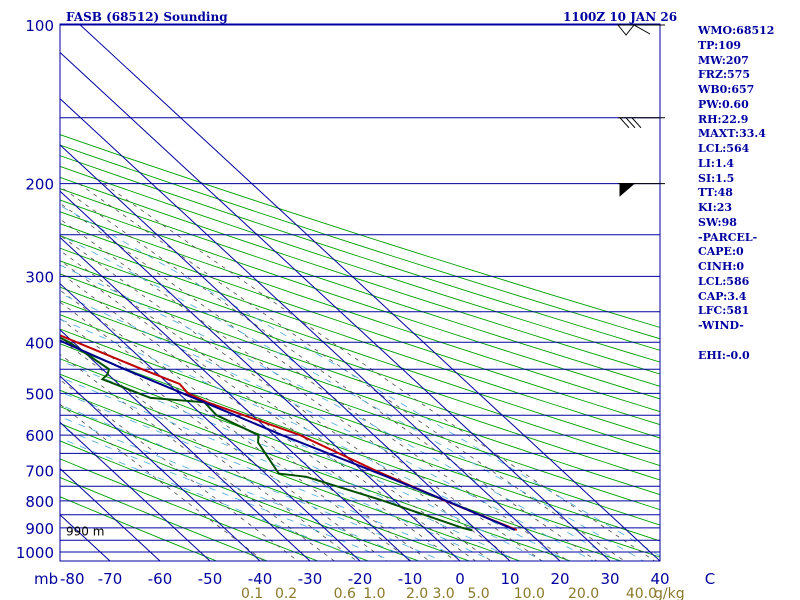  Describe the element at coordinates (717, 222) in the screenshot. I see `index-item: SW:98` at that location.